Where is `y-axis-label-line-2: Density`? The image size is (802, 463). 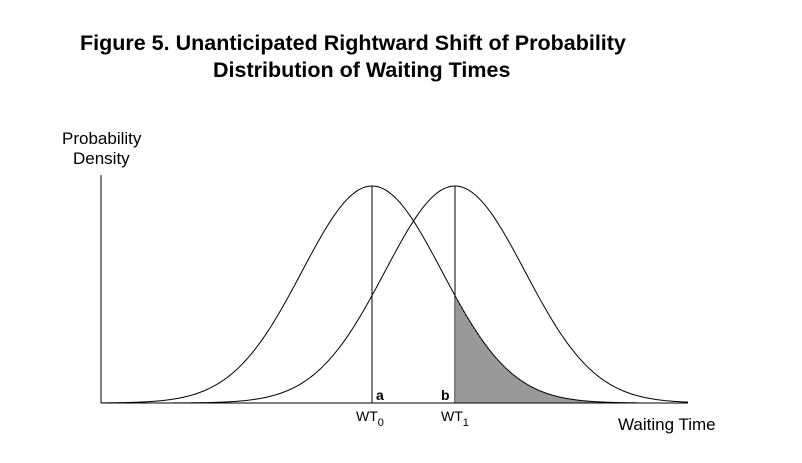 y-axis-label-line-2: Density is located at coordinates (101, 158).